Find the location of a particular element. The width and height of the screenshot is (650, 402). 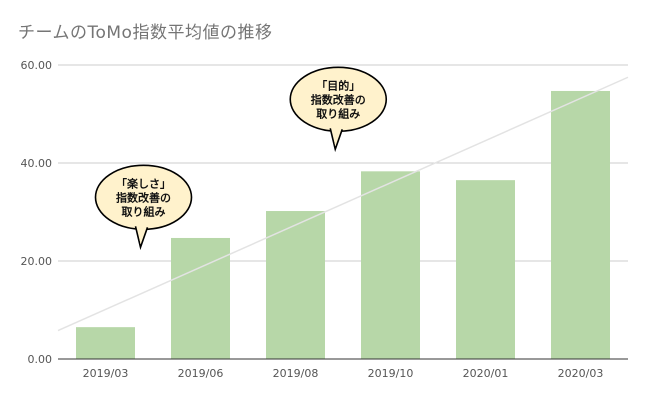

y-tick-label: 60.00 is located at coordinates (37, 65).